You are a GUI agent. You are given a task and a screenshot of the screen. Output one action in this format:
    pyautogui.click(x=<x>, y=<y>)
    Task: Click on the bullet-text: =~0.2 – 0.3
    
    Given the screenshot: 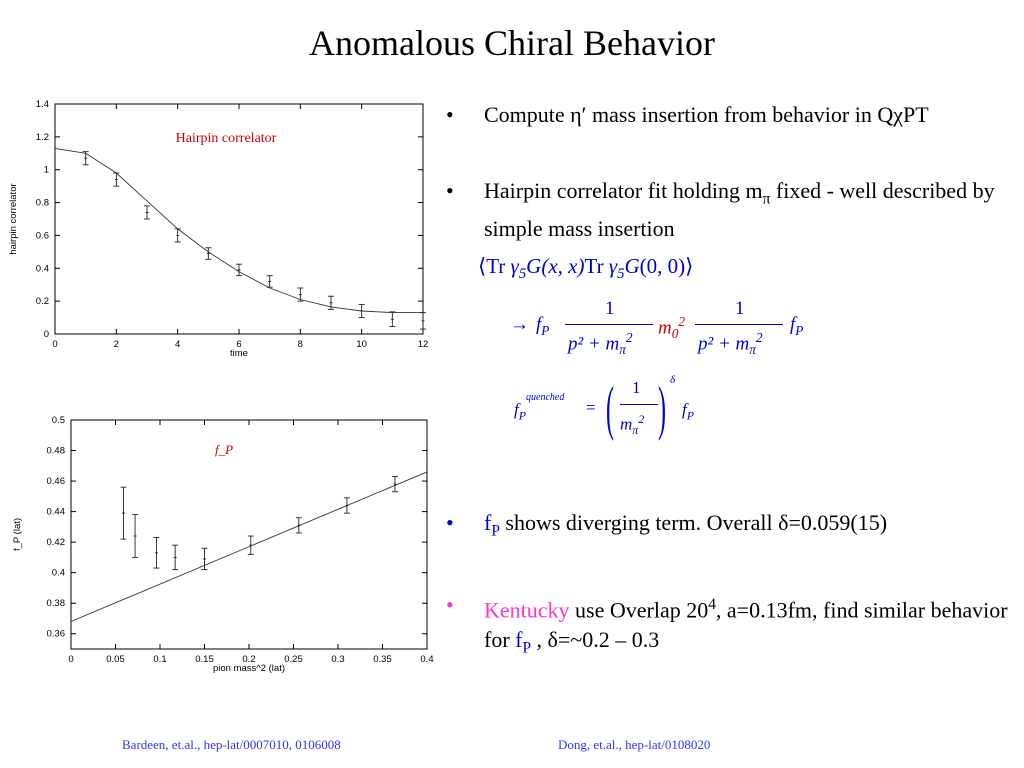 What is the action you would take?
    pyautogui.click(x=608, y=640)
    